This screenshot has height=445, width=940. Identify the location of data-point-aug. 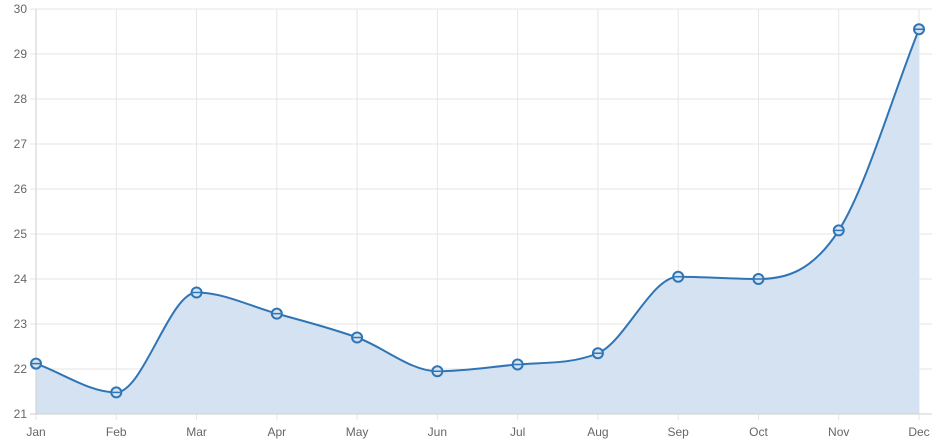
(597, 353).